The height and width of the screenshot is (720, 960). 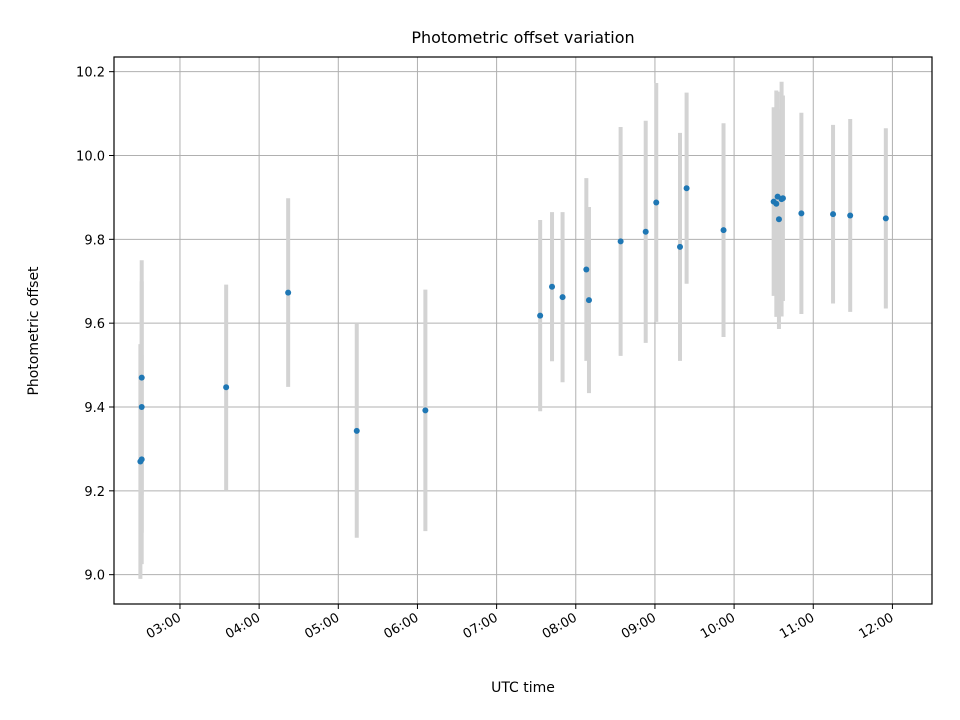 What do you see at coordinates (90, 157) in the screenshot?
I see `y-tick-label: 10.0` at bounding box center [90, 157].